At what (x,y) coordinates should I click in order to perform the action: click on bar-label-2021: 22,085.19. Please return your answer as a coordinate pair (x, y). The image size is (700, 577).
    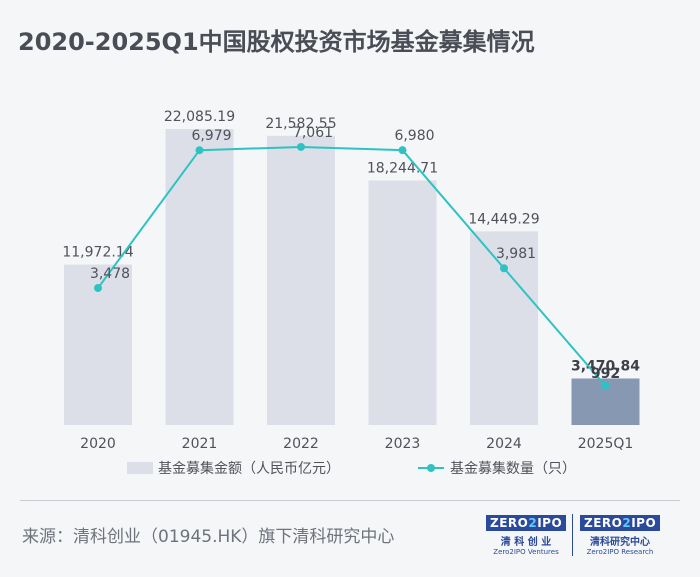
    Looking at the image, I should click on (199, 117).